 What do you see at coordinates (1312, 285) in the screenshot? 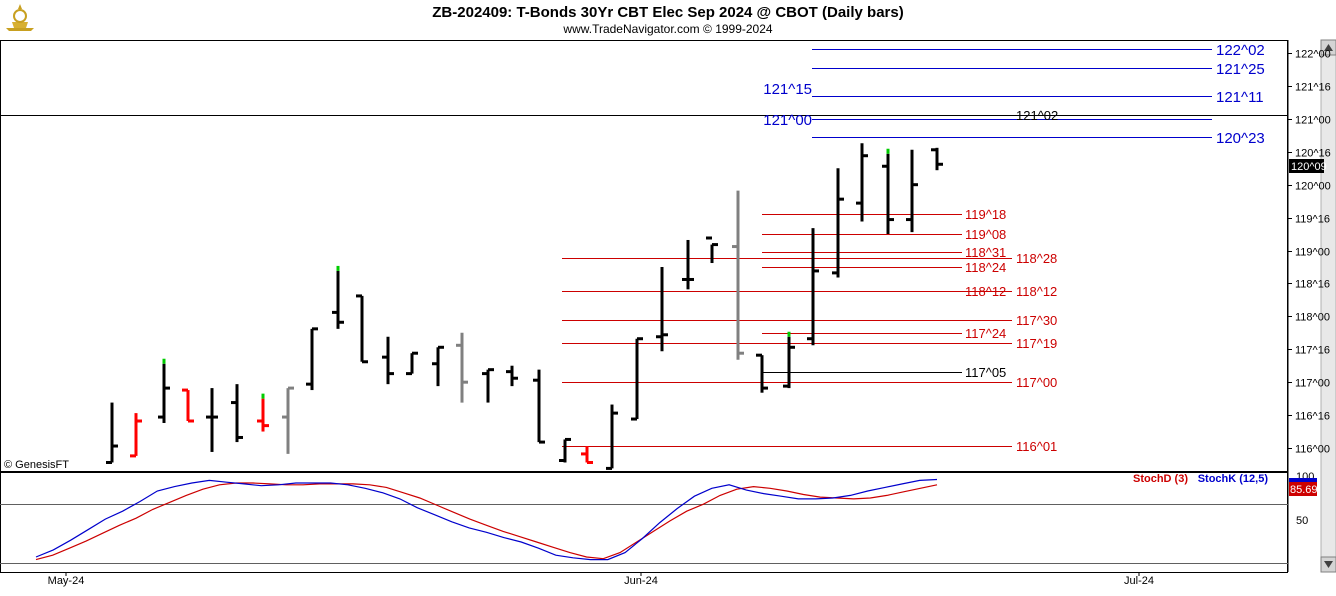
I see `y-tick-label: 118^16` at bounding box center [1312, 285].